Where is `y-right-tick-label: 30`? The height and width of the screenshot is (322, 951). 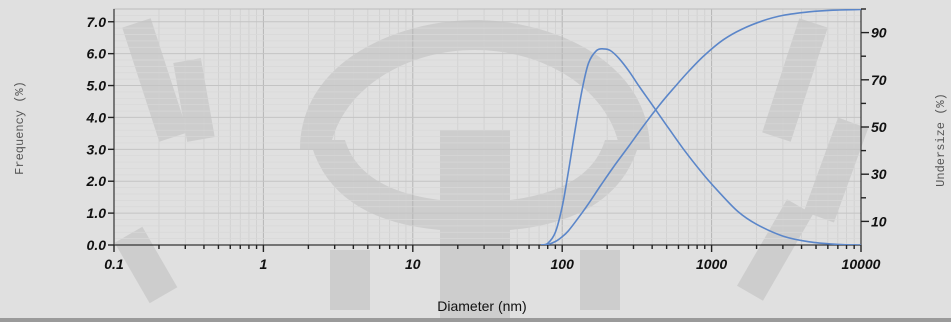
y-right-tick-label: 30 is located at coordinates (879, 174).